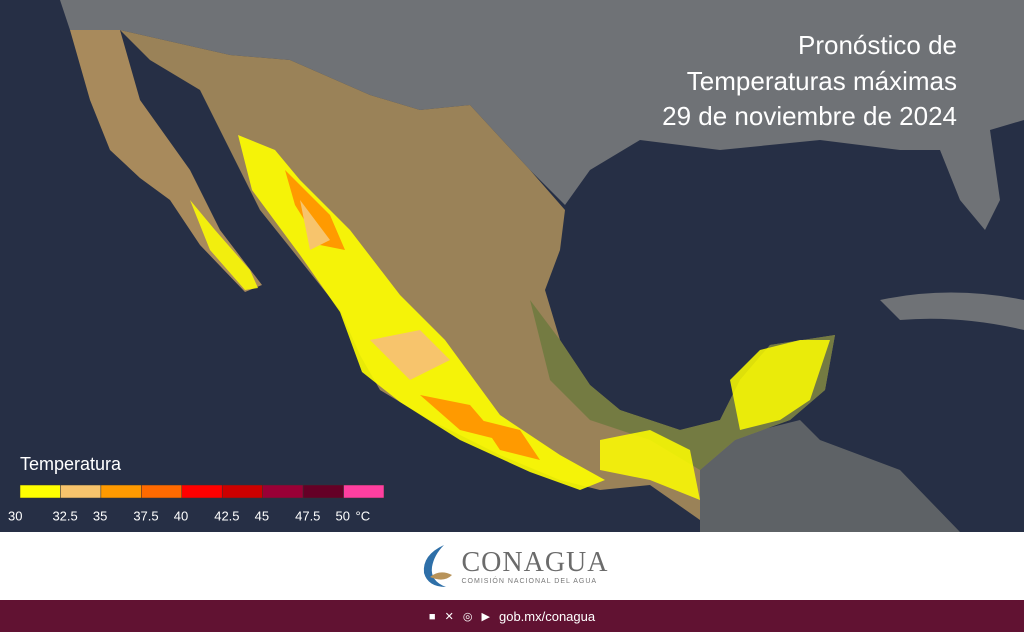  What do you see at coordinates (64, 515) in the screenshot?
I see `legend-tick-label: 32.5` at bounding box center [64, 515].